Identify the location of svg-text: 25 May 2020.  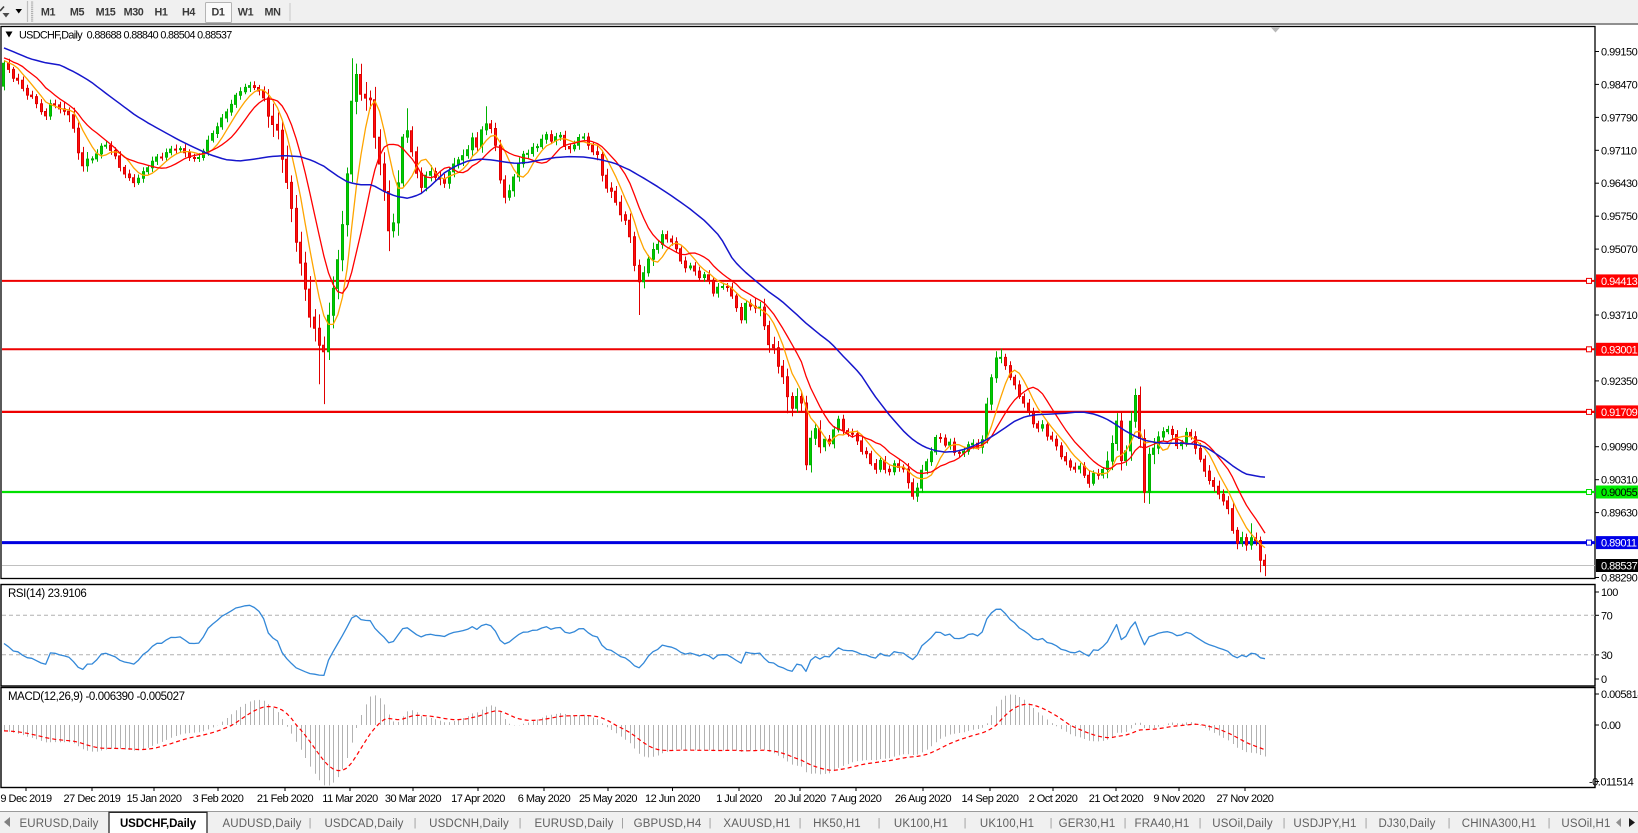
(608, 799).